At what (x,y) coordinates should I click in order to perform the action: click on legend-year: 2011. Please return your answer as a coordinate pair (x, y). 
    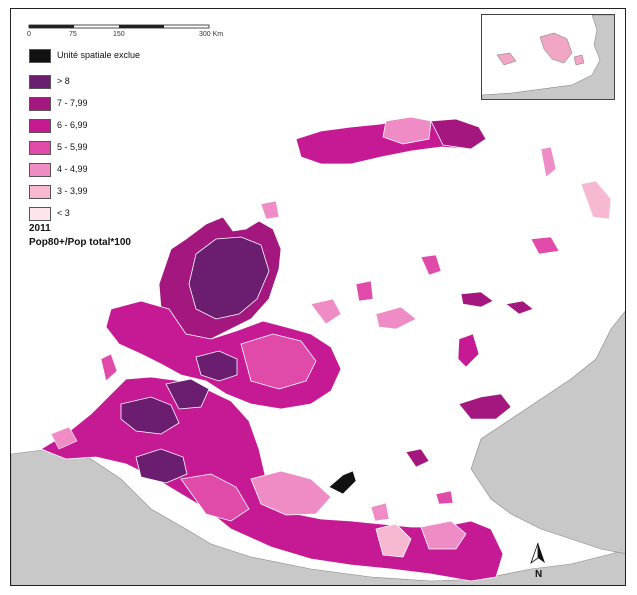
    Looking at the image, I should click on (40, 228).